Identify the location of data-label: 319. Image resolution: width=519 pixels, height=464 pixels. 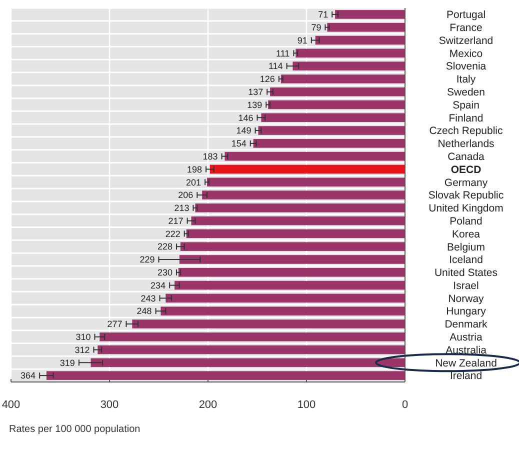
(67, 363).